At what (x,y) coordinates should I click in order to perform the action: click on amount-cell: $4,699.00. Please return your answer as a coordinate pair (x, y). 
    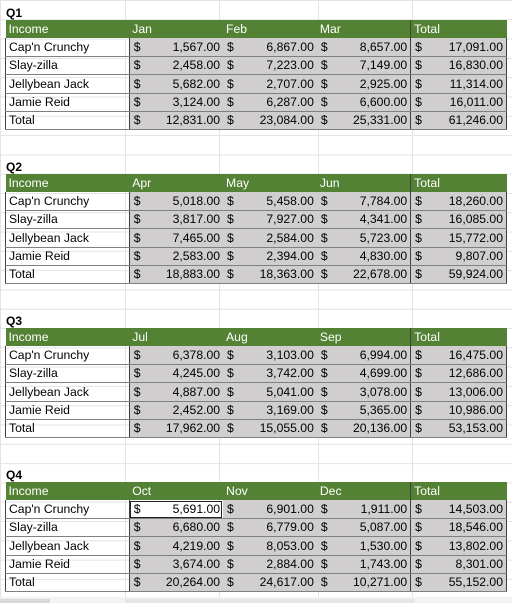
    Looking at the image, I should click on (363, 374).